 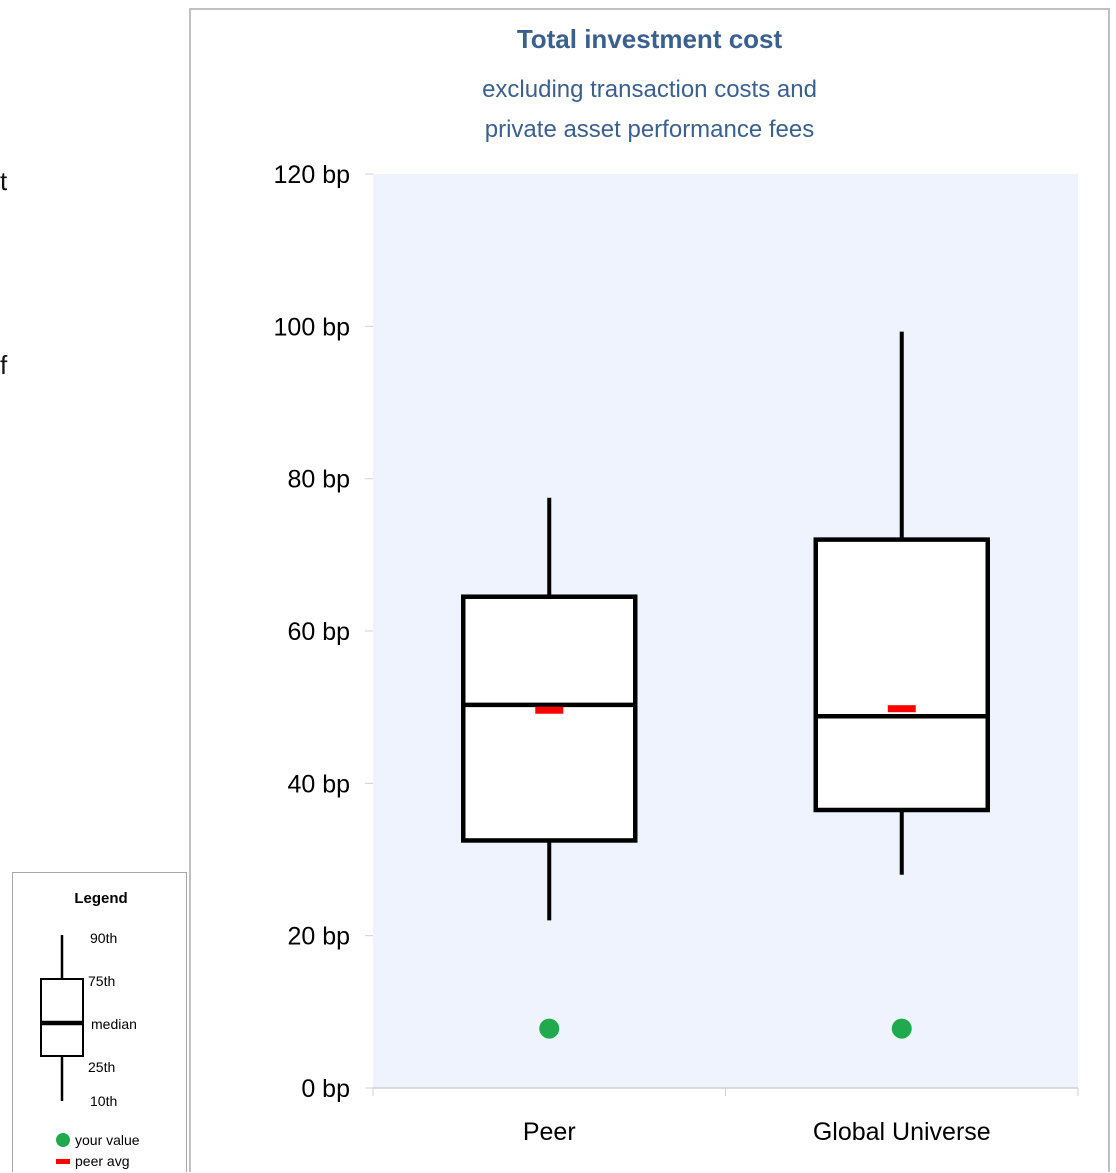 I want to click on legend-your-value-label: your value, so click(x=107, y=1140).